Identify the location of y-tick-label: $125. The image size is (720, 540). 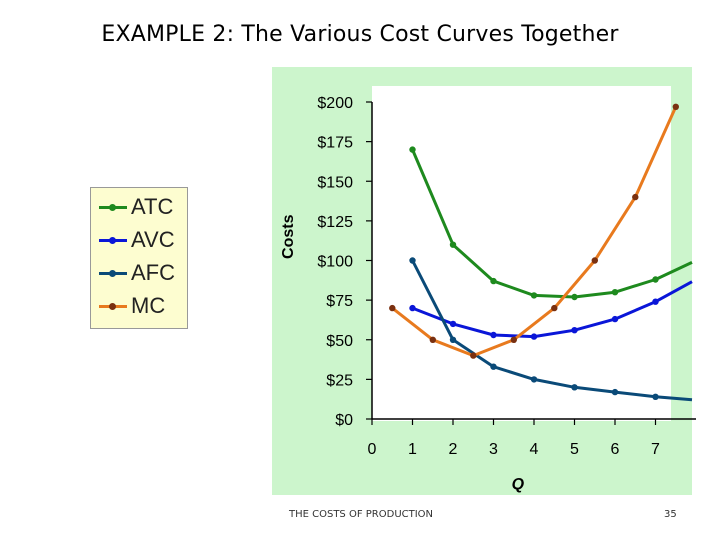
(335, 222).